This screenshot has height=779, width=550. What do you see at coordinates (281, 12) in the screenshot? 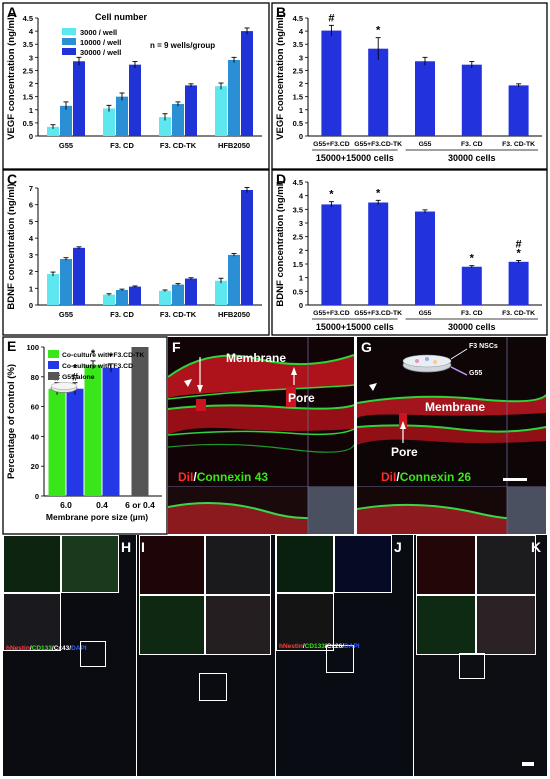
I see `panel-label-b: B` at bounding box center [281, 12].